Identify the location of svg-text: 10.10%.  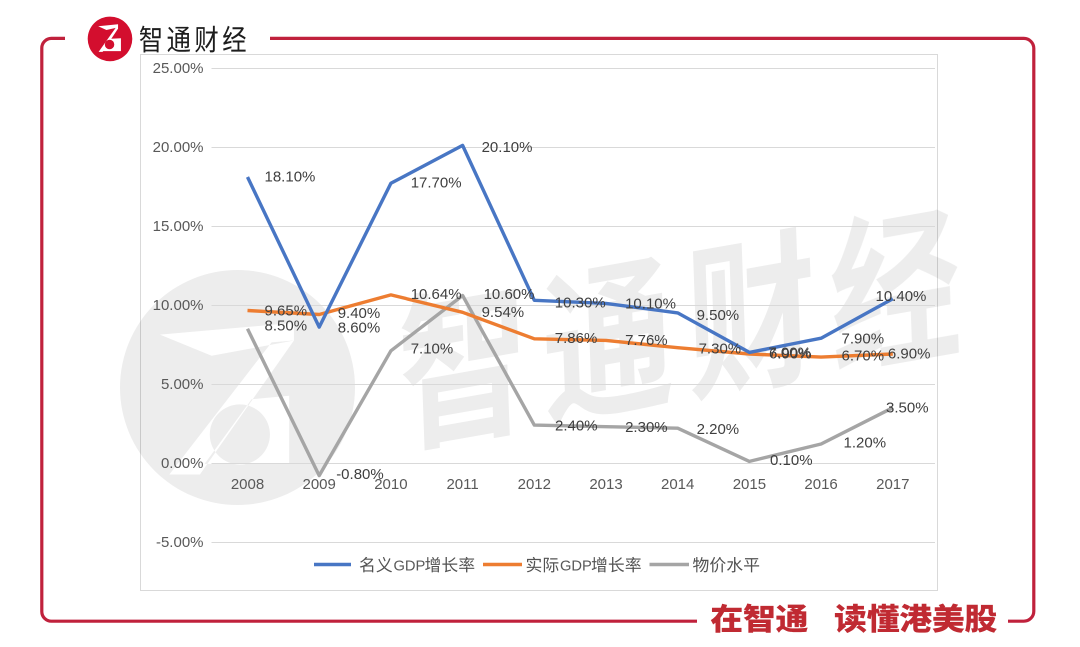
(650, 304).